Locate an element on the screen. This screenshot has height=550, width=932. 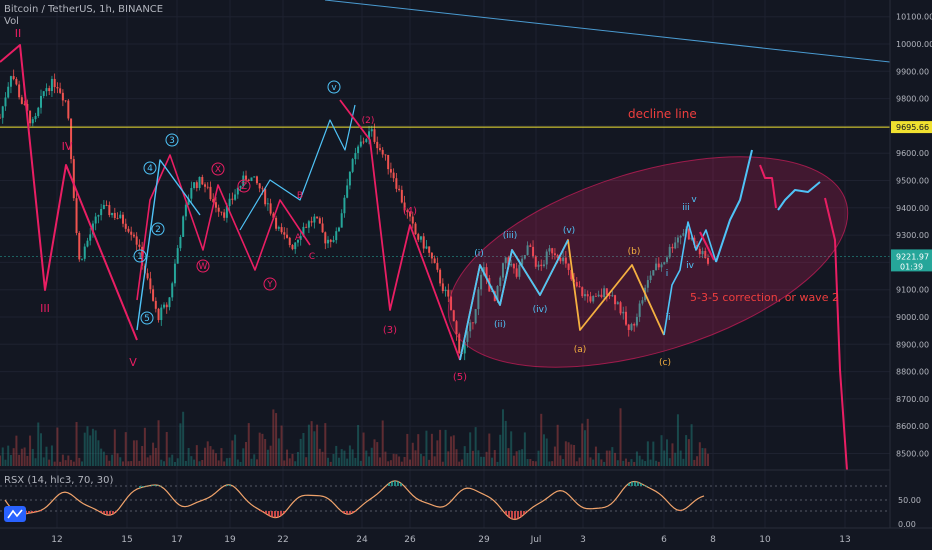
volume-label: Vol is located at coordinates (11, 21).